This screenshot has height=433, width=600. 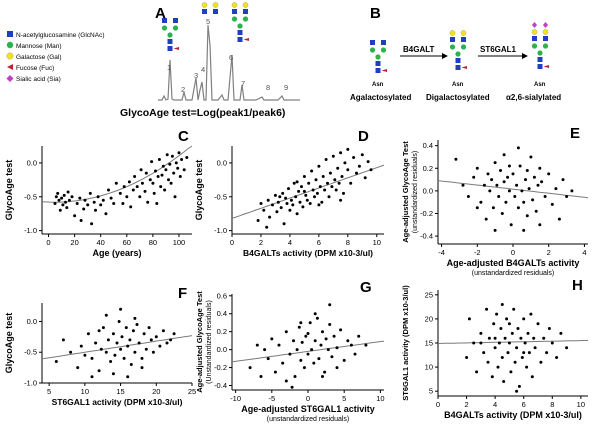 I want to click on x-axis-label: ST6GAL1 activity (DPM x10-3/ul), so click(x=117, y=402).